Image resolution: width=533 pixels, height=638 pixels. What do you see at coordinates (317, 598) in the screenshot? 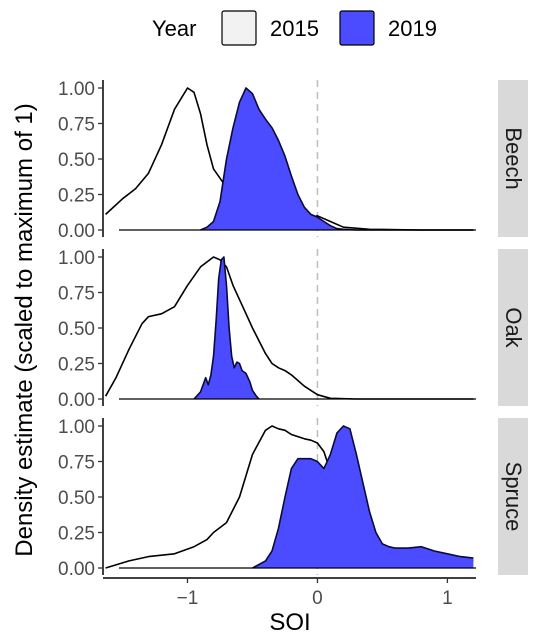
I see `x-tick-label: 0` at bounding box center [317, 598].